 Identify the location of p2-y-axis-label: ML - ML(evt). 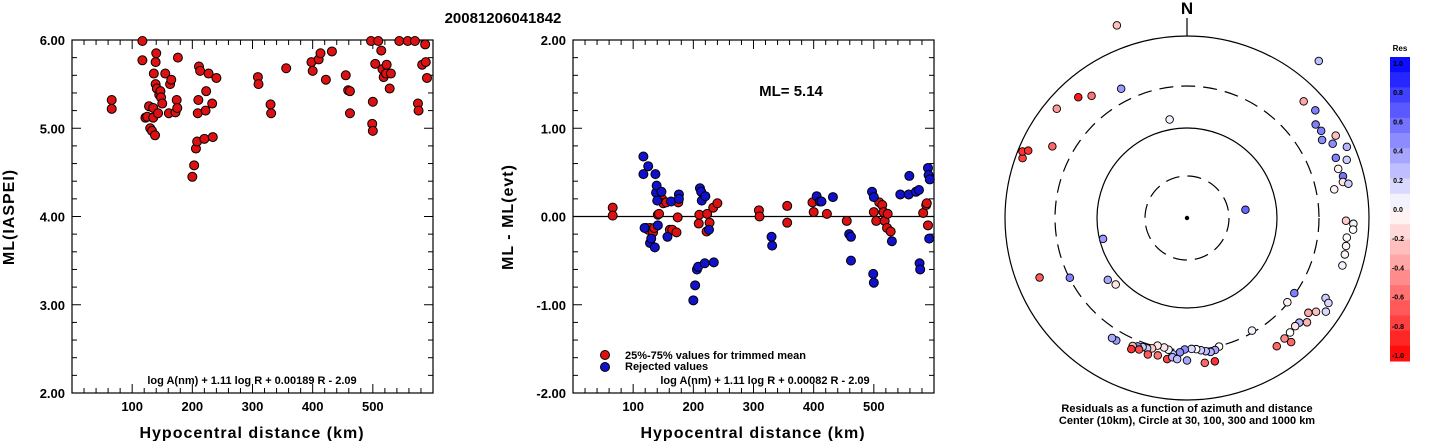
(508, 217).